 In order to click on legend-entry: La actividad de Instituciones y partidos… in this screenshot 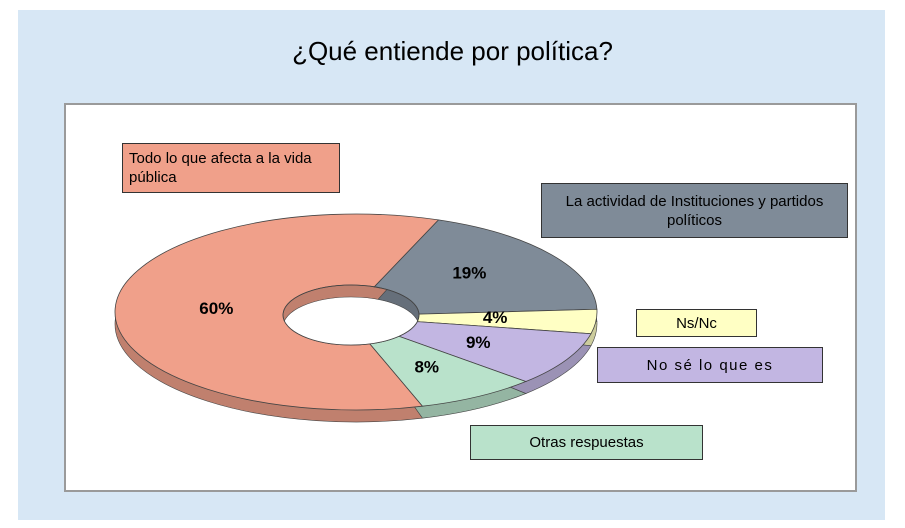, I will do `click(694, 210)`.